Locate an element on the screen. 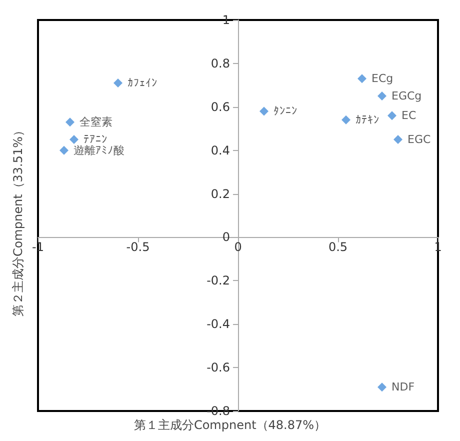 Image resolution: width=460 pixels, height=441 pixels. series-label: ﾃｱﾆﾝ is located at coordinates (96, 139).